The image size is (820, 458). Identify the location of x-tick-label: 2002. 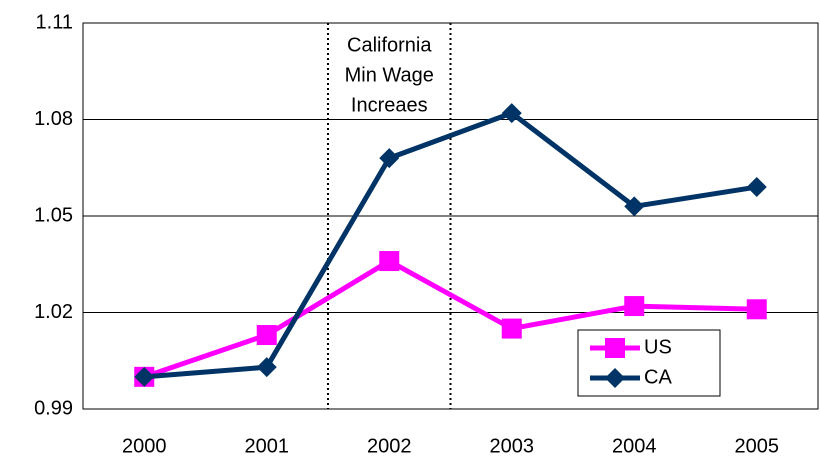
(389, 446).